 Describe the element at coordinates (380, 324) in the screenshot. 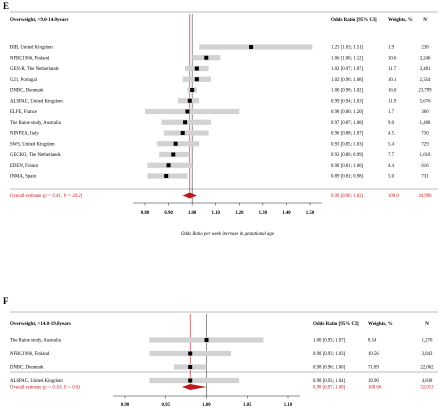

I see `column-header: Weights, %` at that location.